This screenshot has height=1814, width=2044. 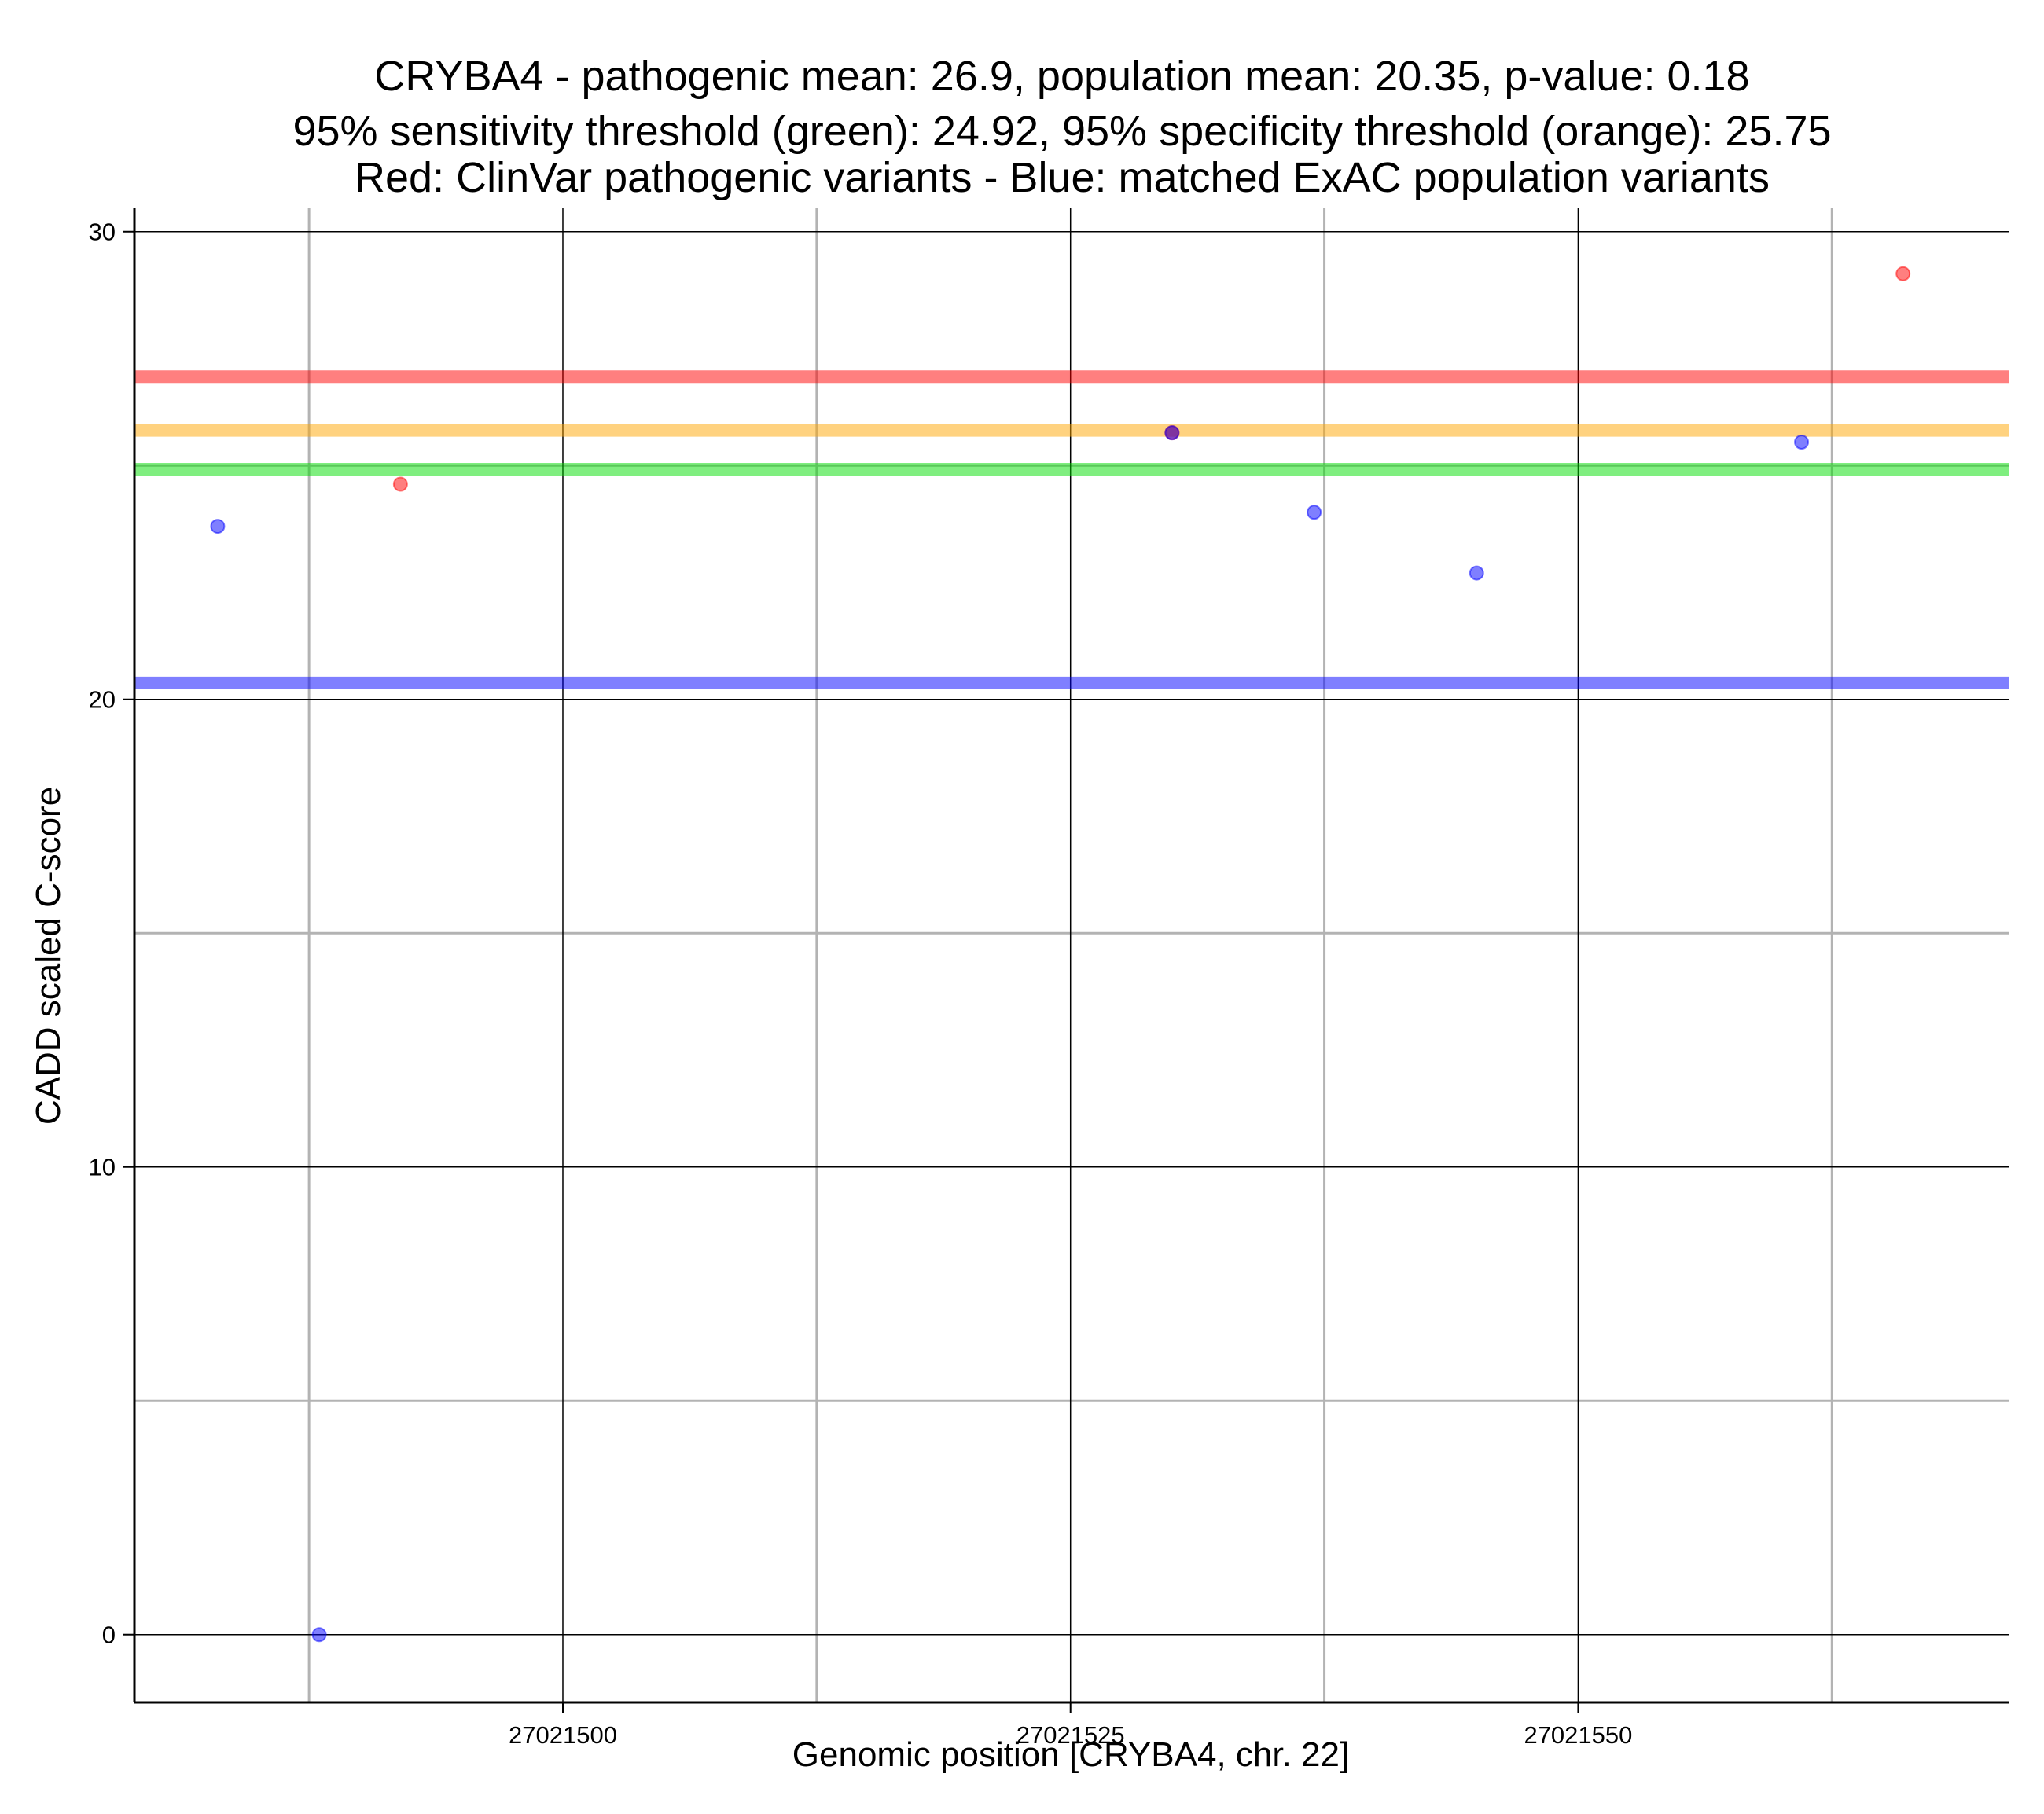 I want to click on x-axis-title: Genomic position [CRYBA4, chr. 22], so click(x=1071, y=1754).